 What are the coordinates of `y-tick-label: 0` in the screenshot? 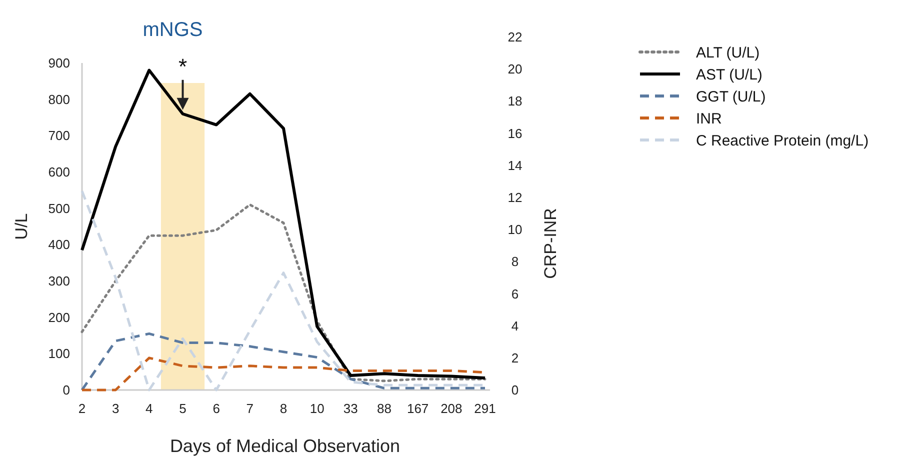 It's located at (66, 390).